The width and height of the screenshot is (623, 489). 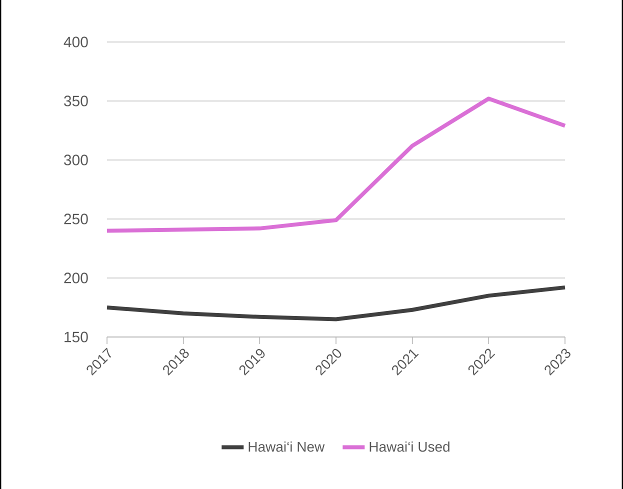 What do you see at coordinates (76, 160) in the screenshot?
I see `y-tick-label: 300` at bounding box center [76, 160].